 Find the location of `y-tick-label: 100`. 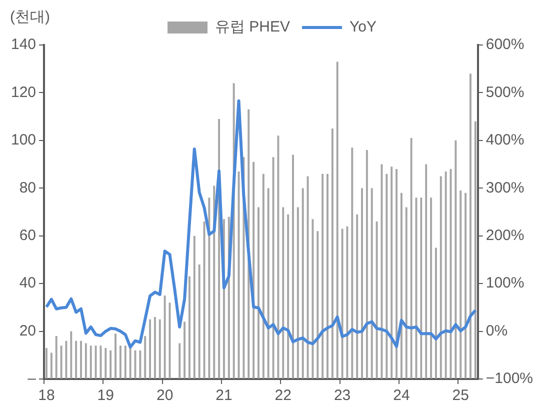

y-tick-label: 100 is located at coordinates (23, 140).